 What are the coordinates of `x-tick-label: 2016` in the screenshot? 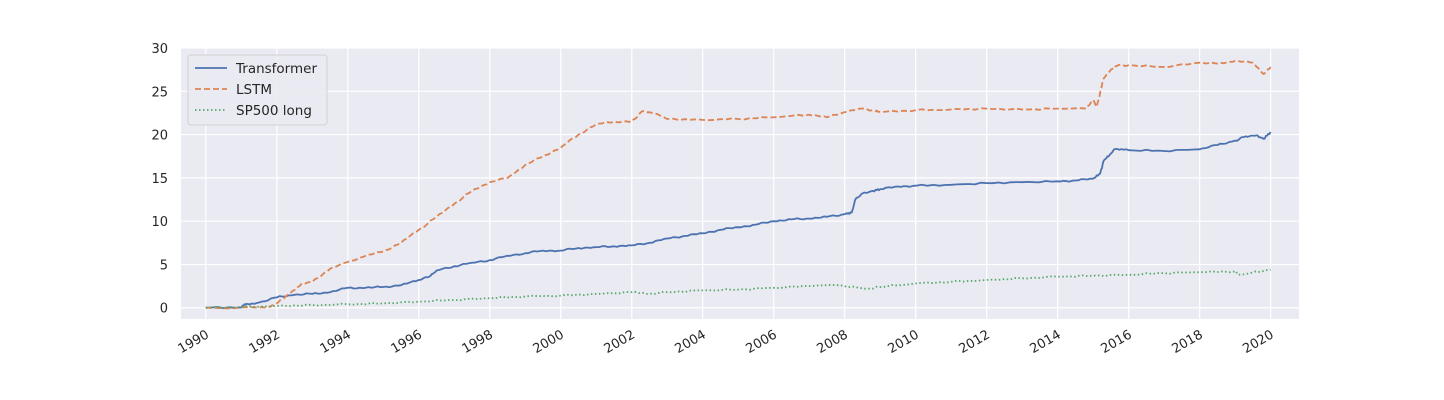 It's located at (1116, 342).